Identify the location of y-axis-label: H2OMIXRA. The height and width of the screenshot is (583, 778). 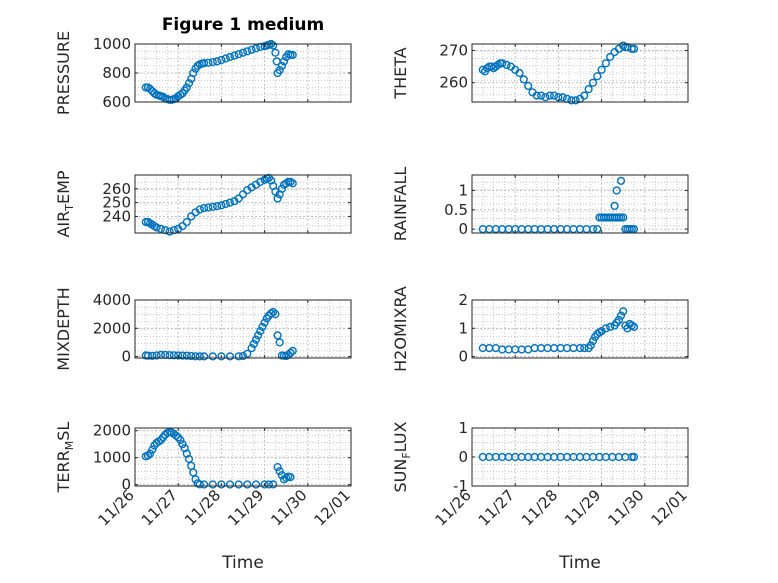
(400, 329).